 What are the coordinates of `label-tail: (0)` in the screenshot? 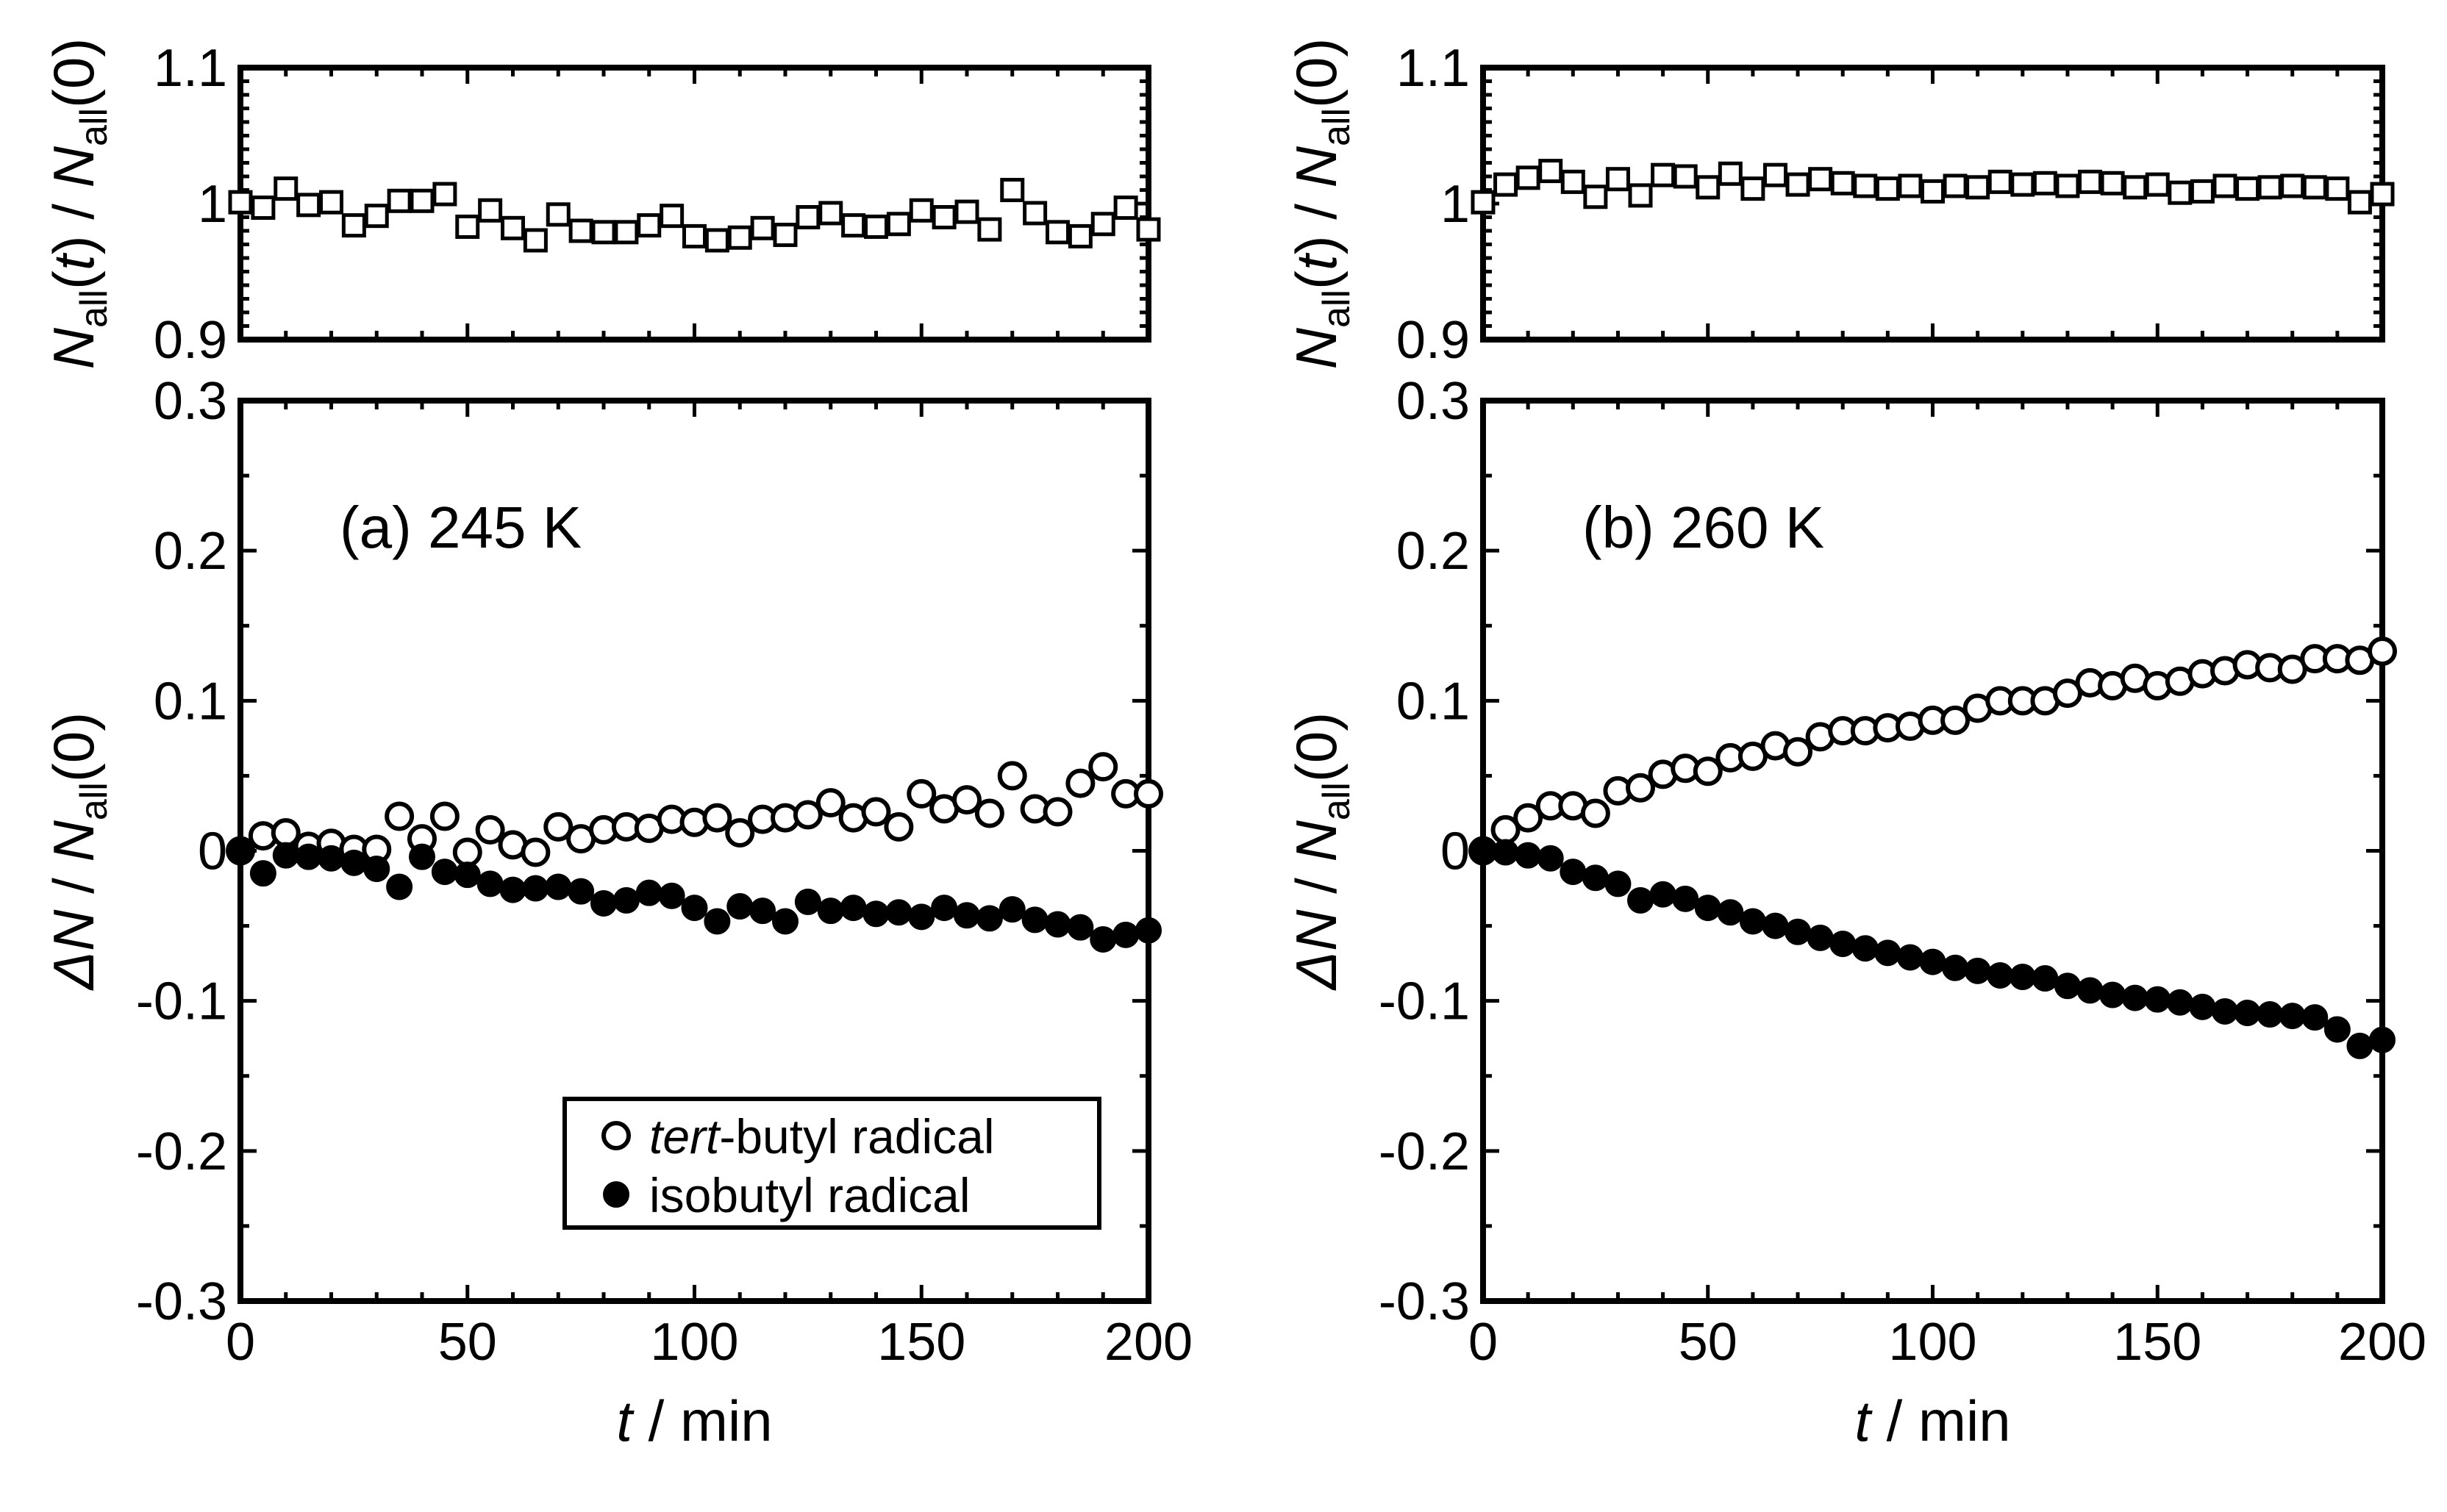 It's located at (73, 747).